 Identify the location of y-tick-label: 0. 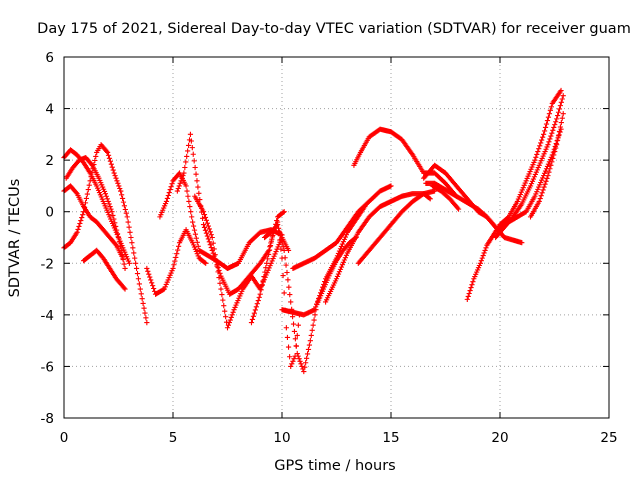
(49, 213).